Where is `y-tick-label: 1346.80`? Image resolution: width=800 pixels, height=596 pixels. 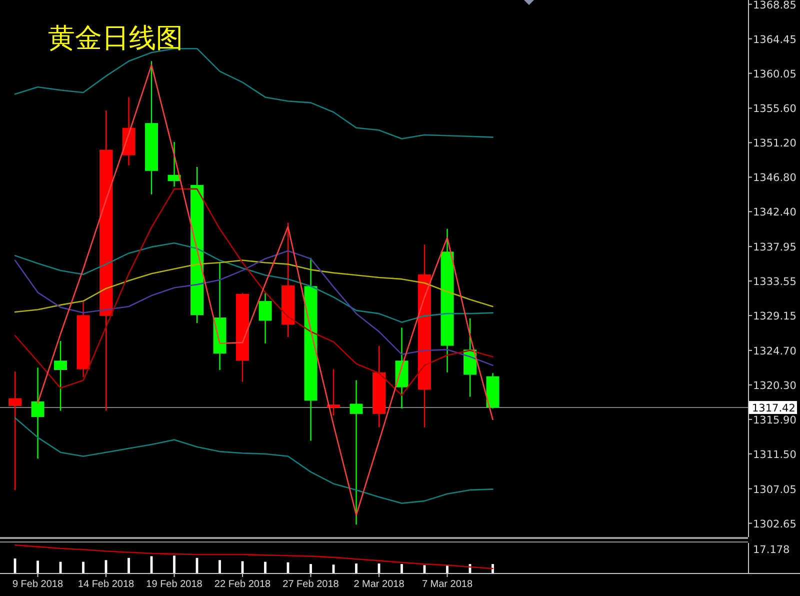
y-tick-label: 1346.80 is located at coordinates (774, 178).